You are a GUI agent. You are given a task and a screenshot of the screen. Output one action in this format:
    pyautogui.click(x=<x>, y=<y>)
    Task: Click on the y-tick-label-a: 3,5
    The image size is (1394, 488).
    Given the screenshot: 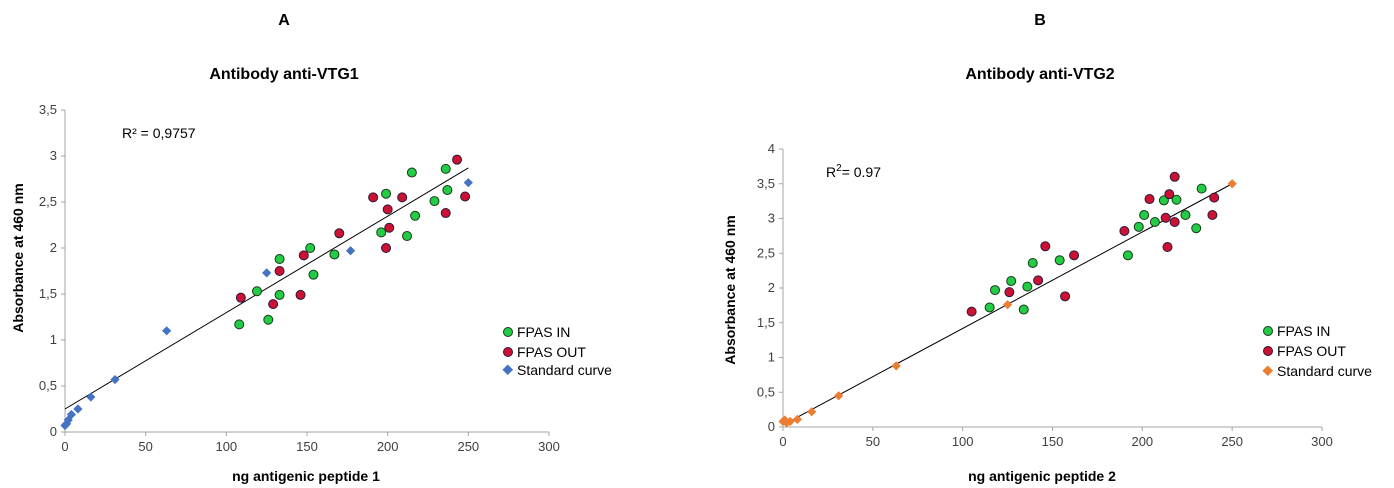 What is the action you would take?
    pyautogui.click(x=48, y=109)
    